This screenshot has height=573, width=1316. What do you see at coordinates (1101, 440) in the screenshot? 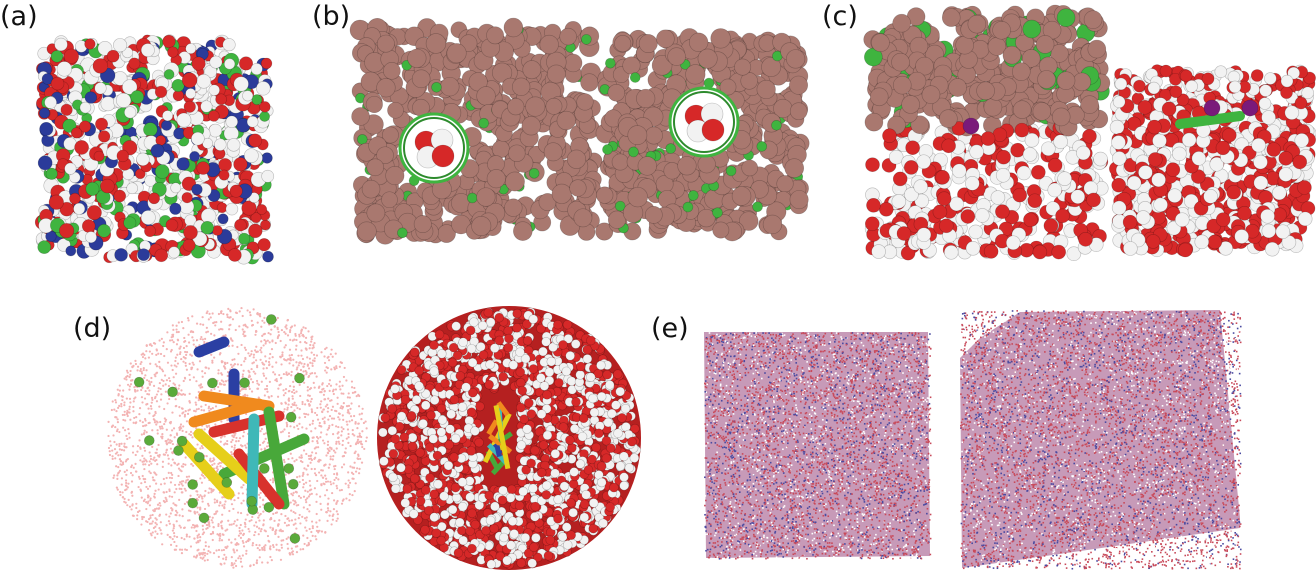
I see `panel-e-box-right-image` at bounding box center [1101, 440].